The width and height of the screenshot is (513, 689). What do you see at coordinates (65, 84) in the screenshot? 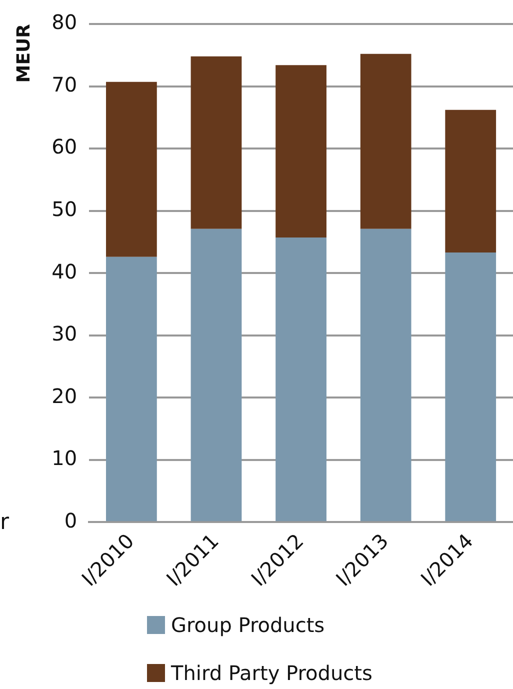
I see `y-tick-label: 70` at bounding box center [65, 84].